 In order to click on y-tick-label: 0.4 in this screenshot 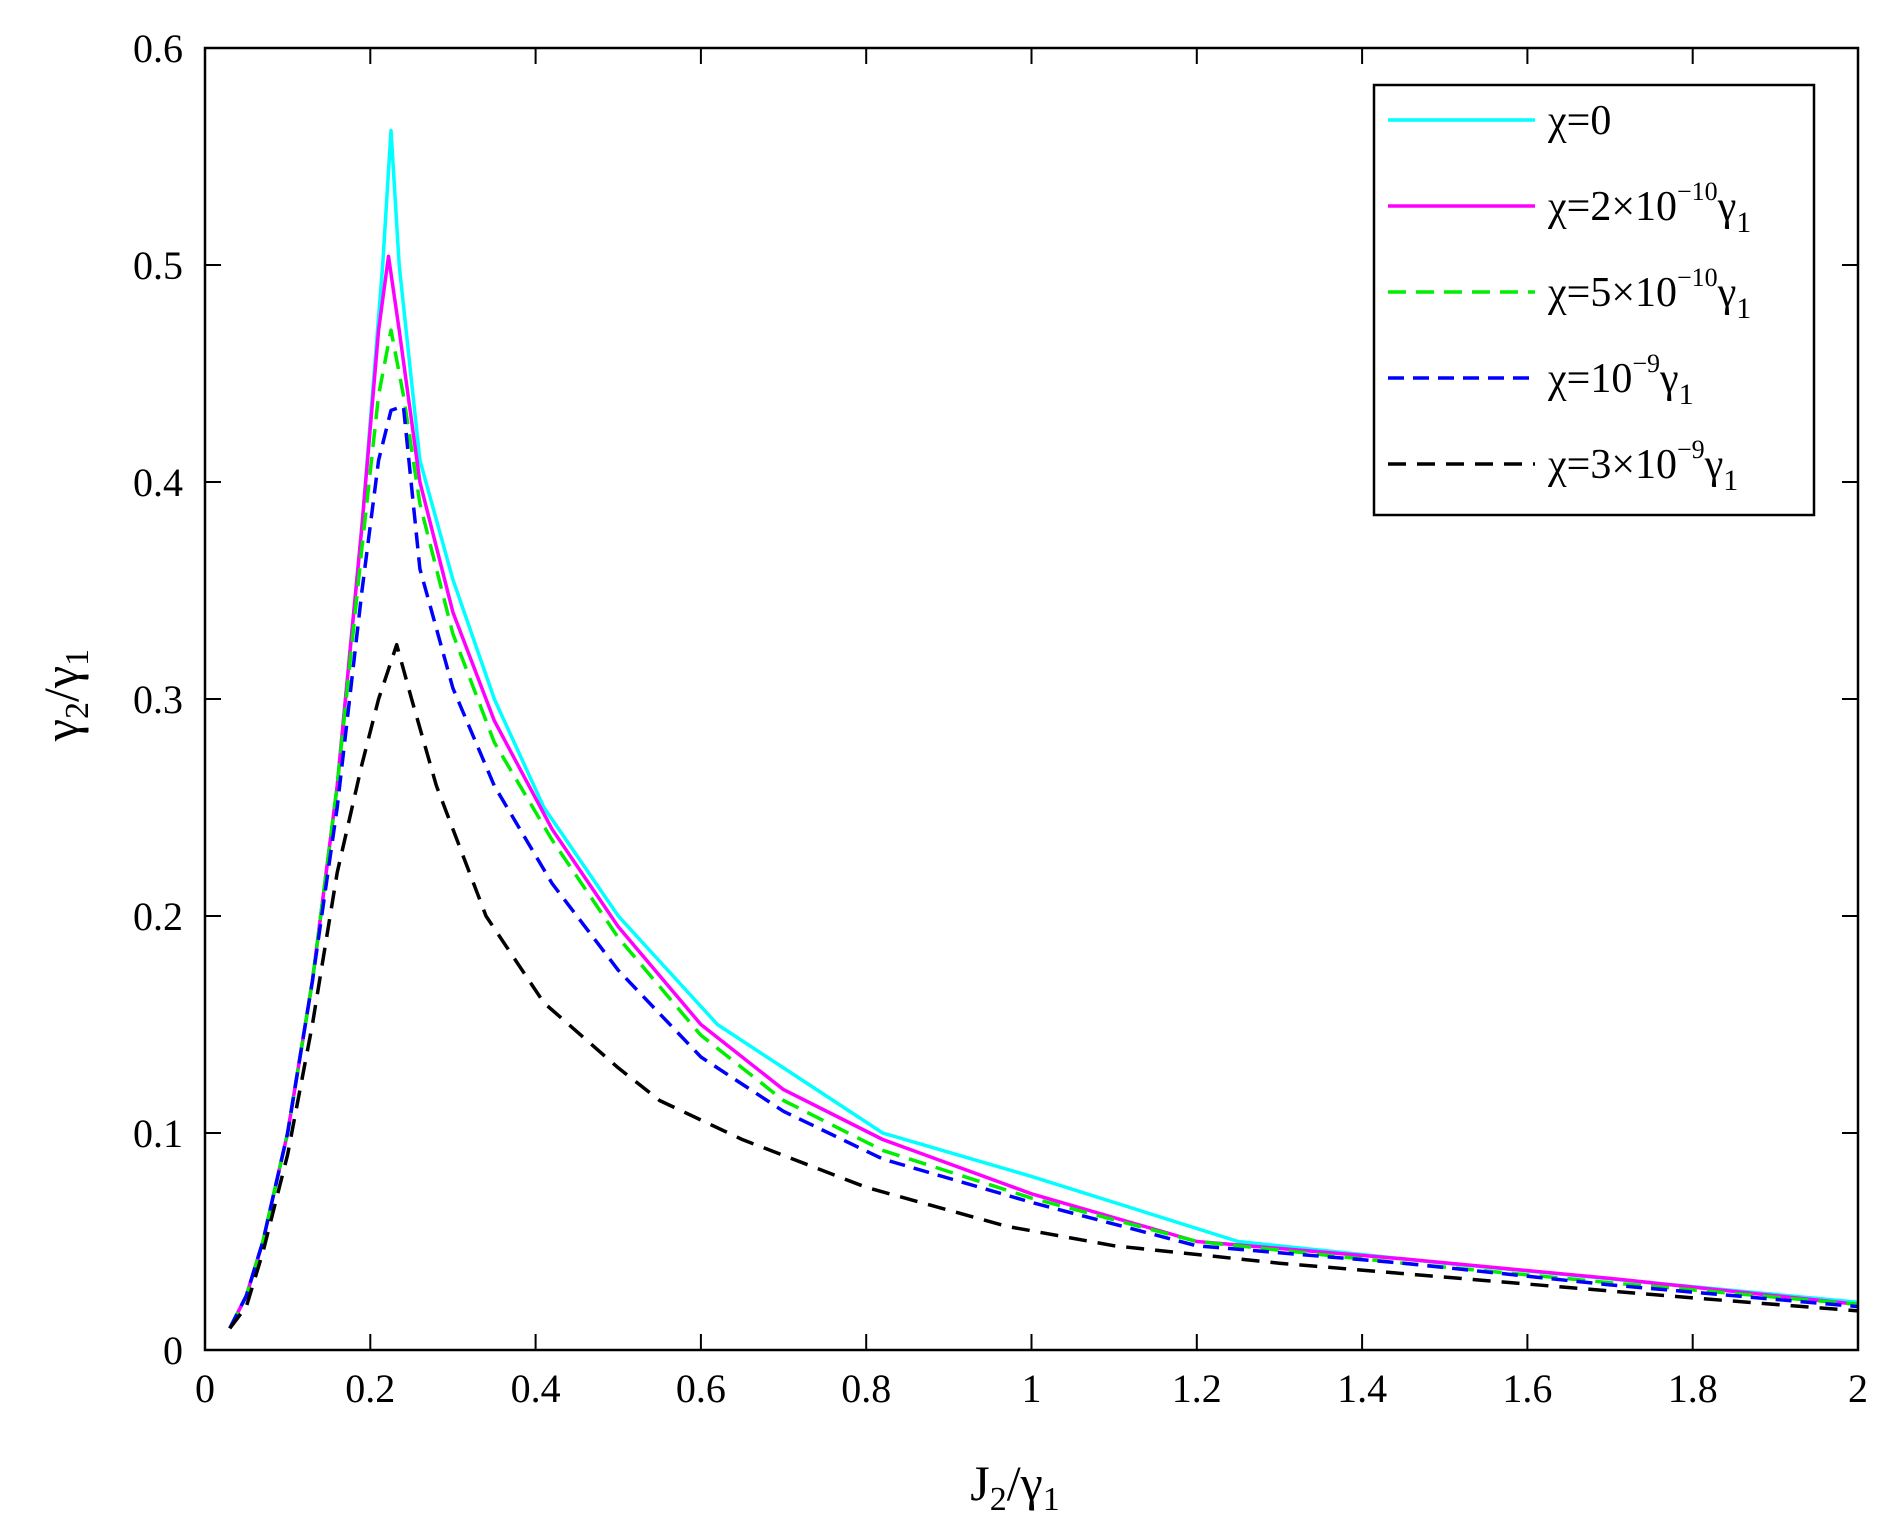, I will do `click(158, 482)`.